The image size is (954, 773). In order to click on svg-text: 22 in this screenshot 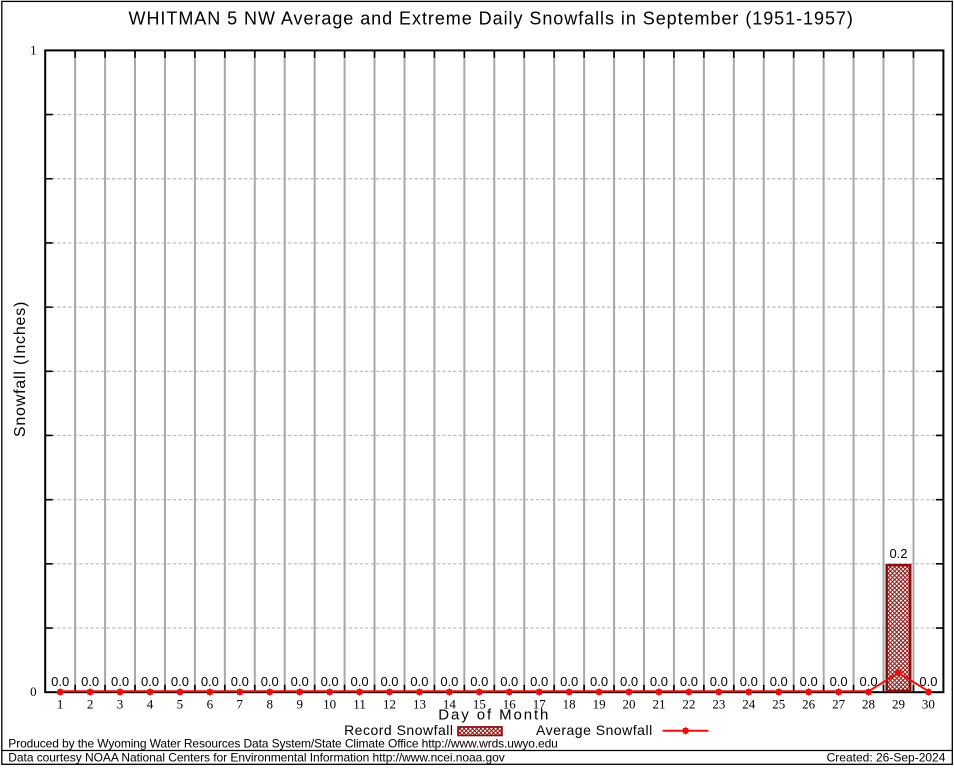, I will do `click(688, 703)`.